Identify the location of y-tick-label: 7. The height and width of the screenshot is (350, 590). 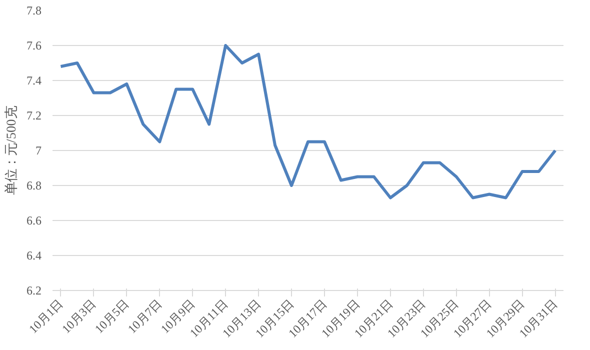
(39, 151).